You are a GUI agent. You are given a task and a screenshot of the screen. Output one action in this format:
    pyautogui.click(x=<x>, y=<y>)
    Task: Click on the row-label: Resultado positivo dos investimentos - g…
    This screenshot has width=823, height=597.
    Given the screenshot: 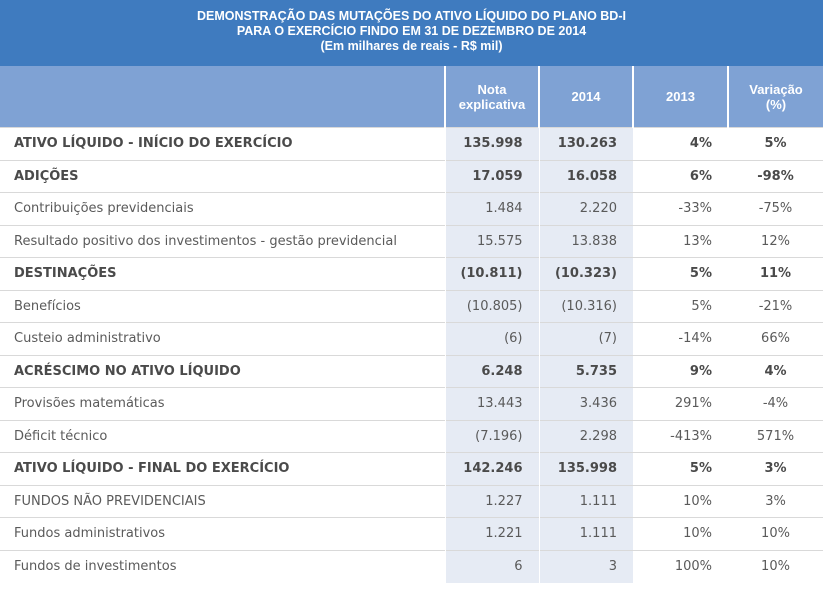 What is the action you would take?
    pyautogui.click(x=222, y=241)
    